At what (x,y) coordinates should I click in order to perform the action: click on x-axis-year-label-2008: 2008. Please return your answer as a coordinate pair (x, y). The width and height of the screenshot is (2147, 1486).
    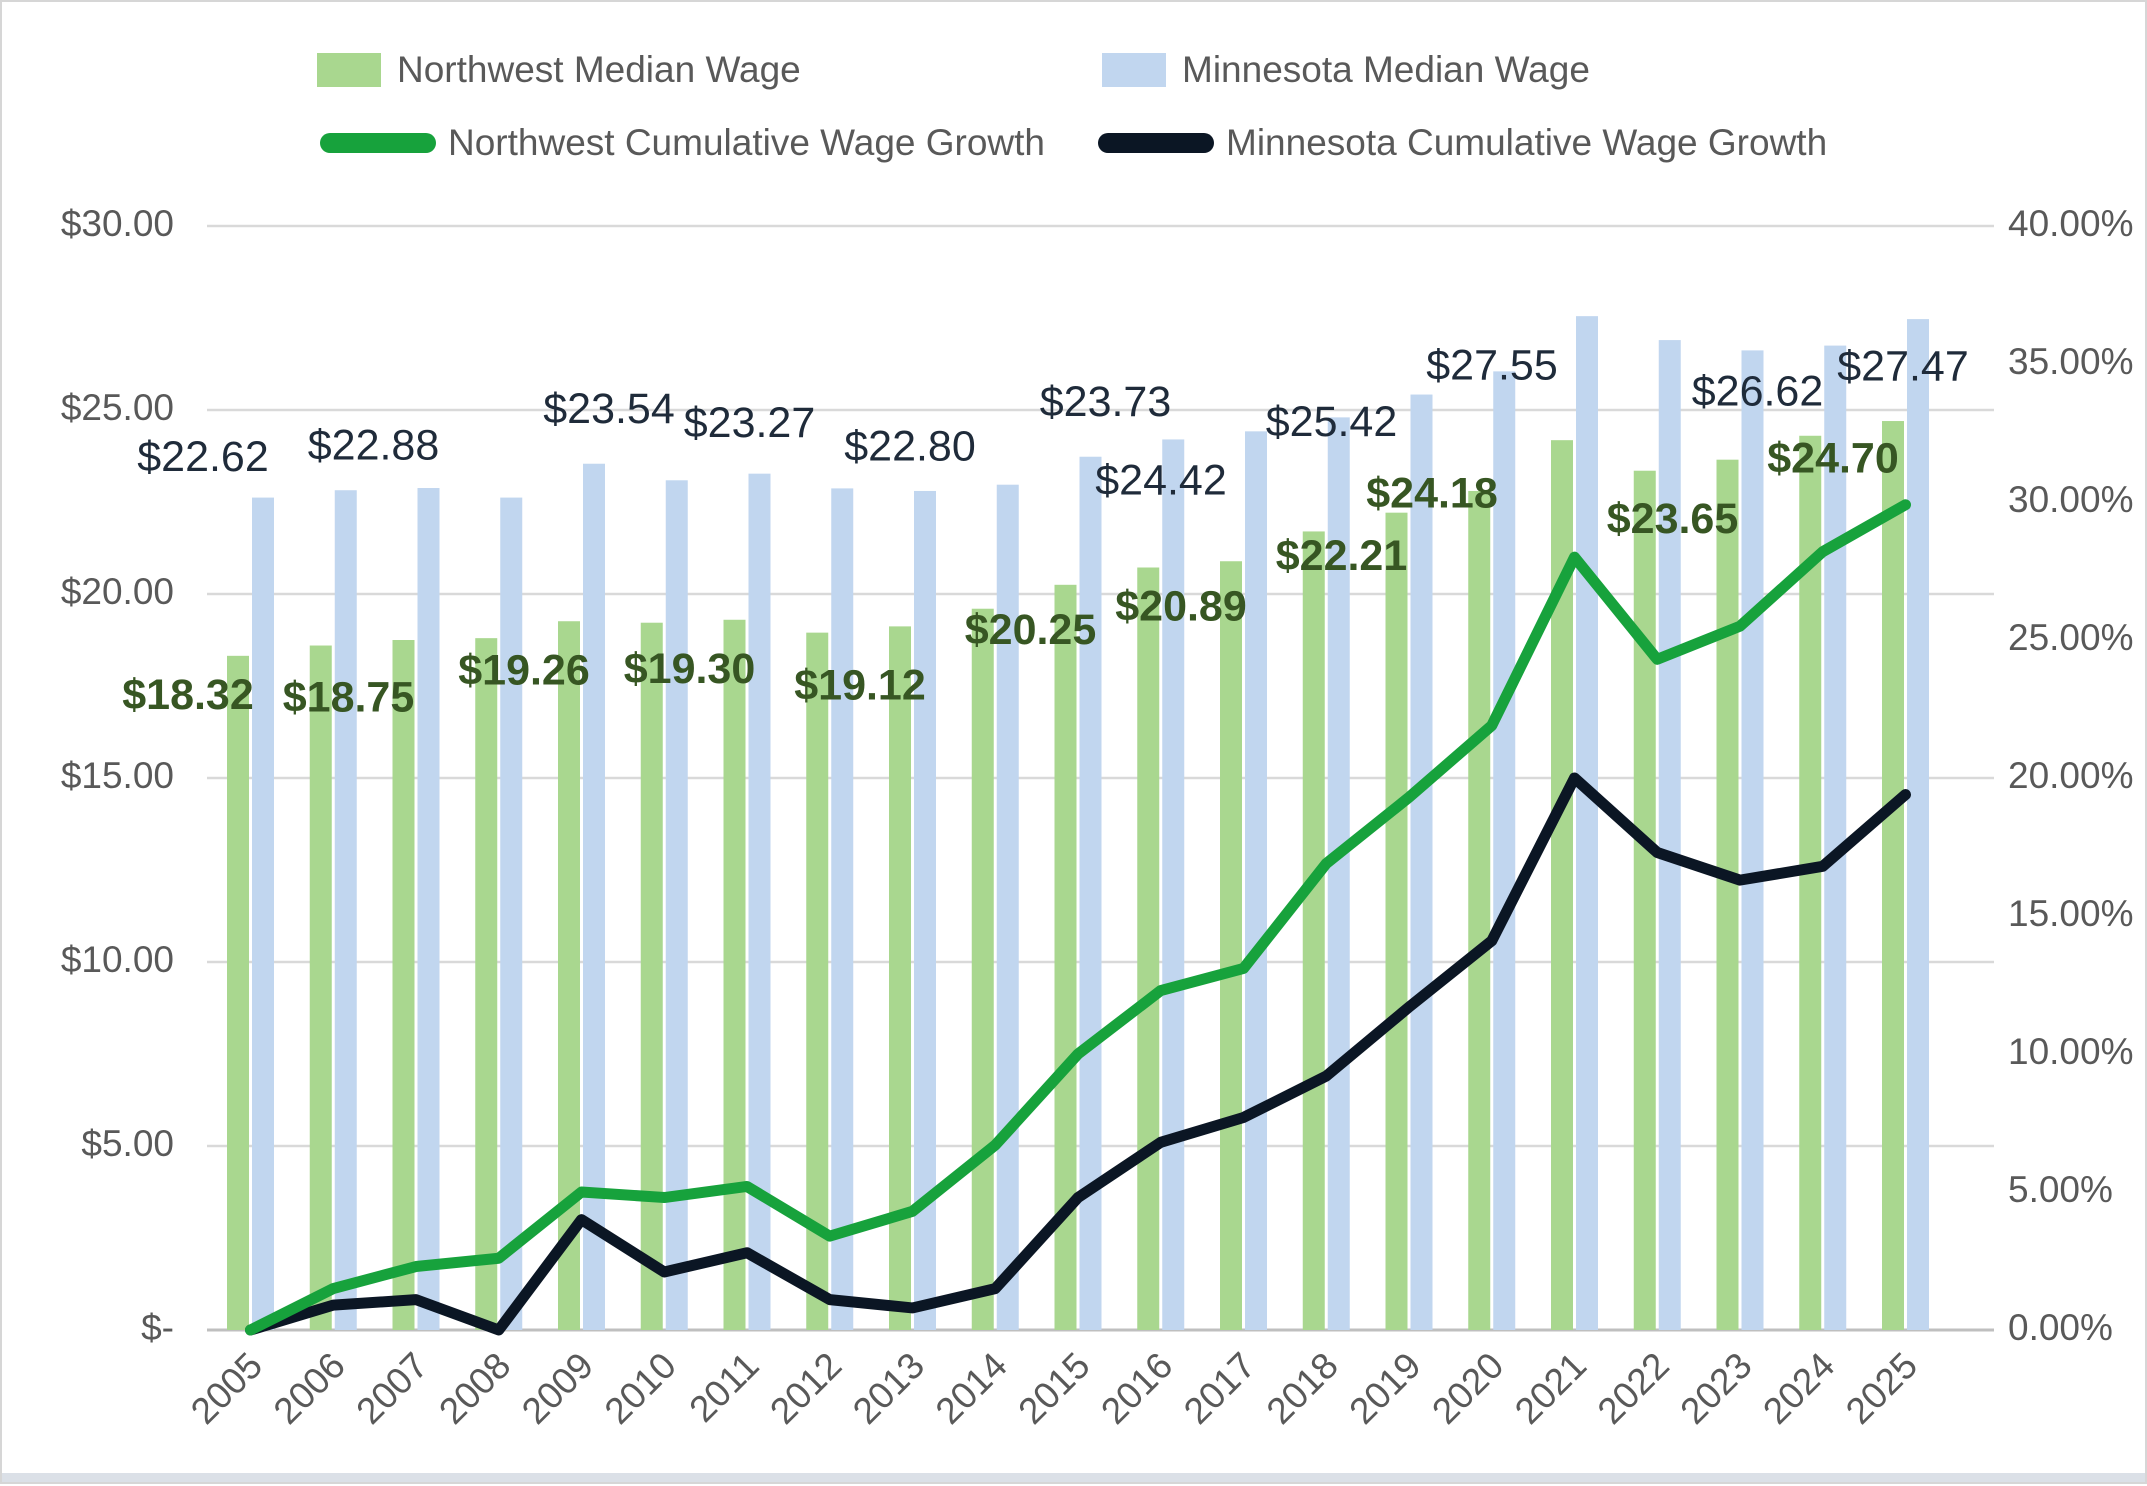
    Looking at the image, I should click on (474, 1388).